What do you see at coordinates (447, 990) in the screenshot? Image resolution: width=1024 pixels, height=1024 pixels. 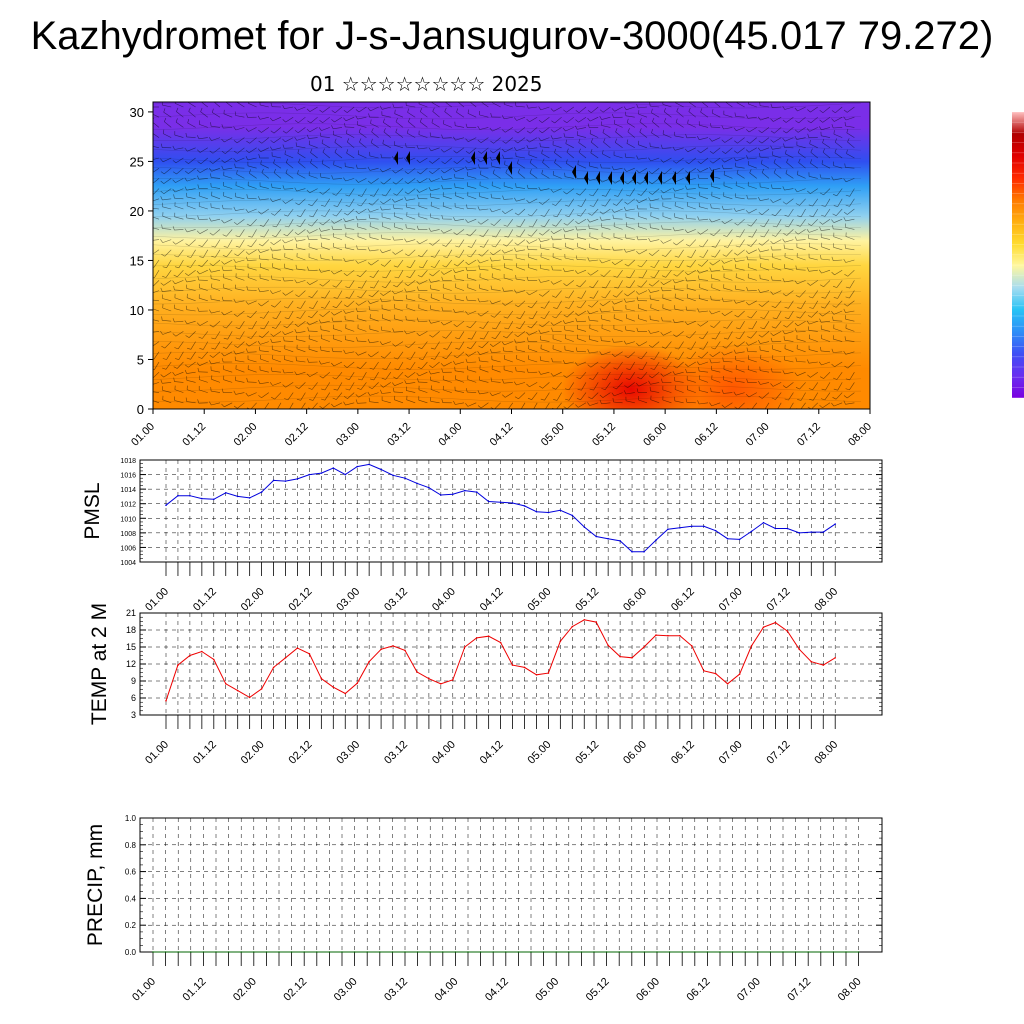 I see `x-tick-label: 04.00` at bounding box center [447, 990].